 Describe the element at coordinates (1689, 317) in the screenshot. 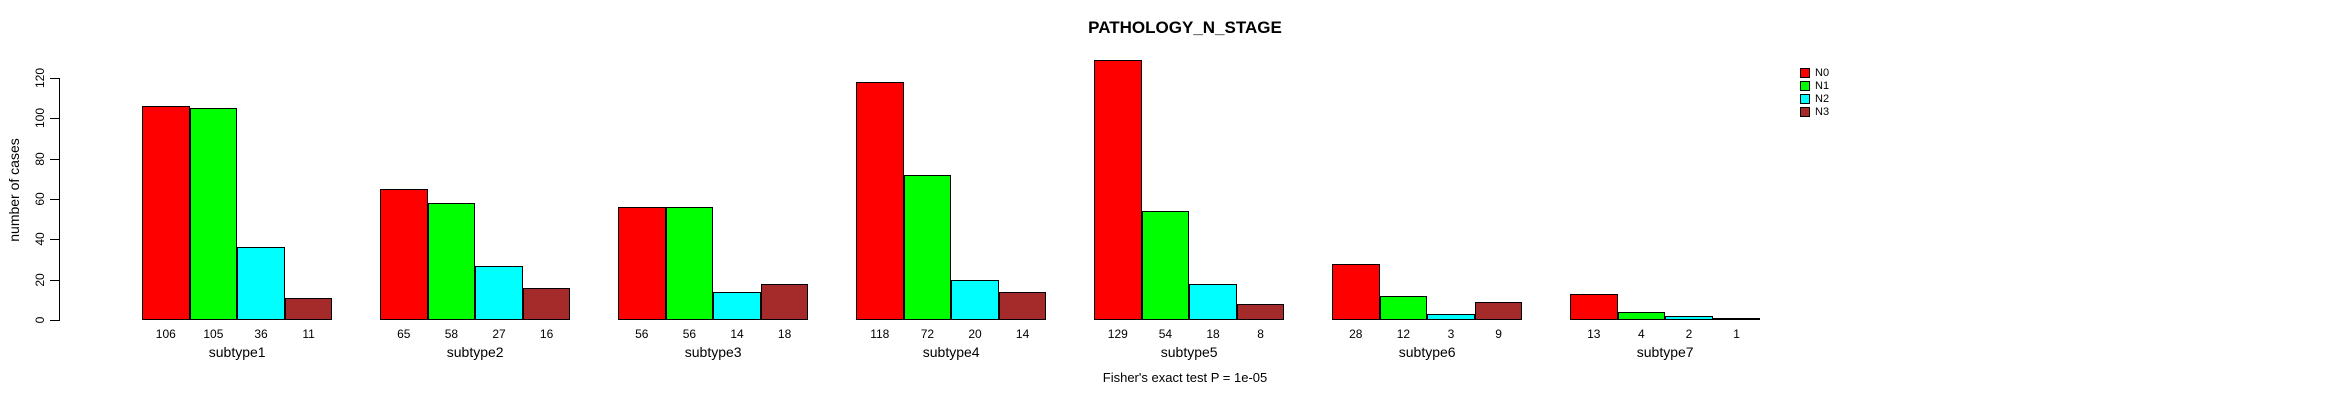

I see `bar-N2-subtype7` at that location.